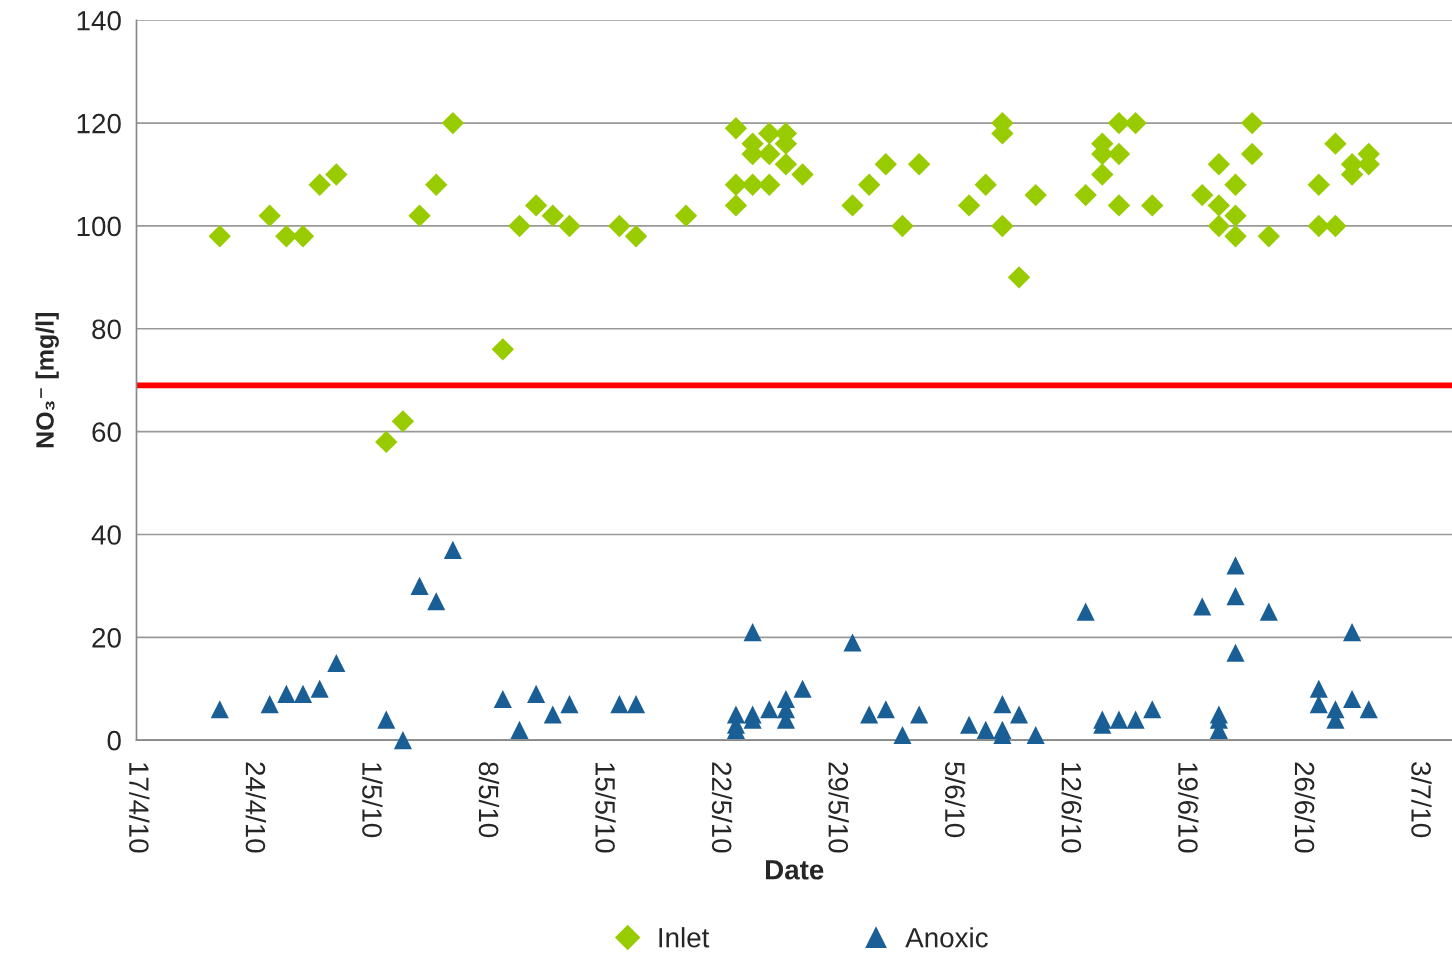  Describe the element at coordinates (1421, 800) in the screenshot. I see `x-tick-label: 3/7/10` at that location.